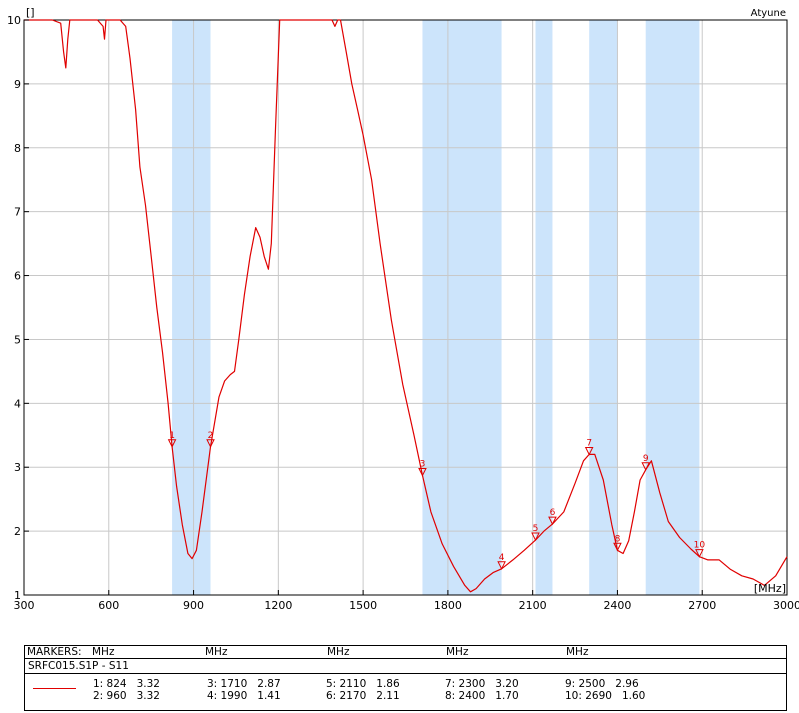 This screenshot has width=799, height=713. I want to click on y-tick-label: 9, so click(17, 84).